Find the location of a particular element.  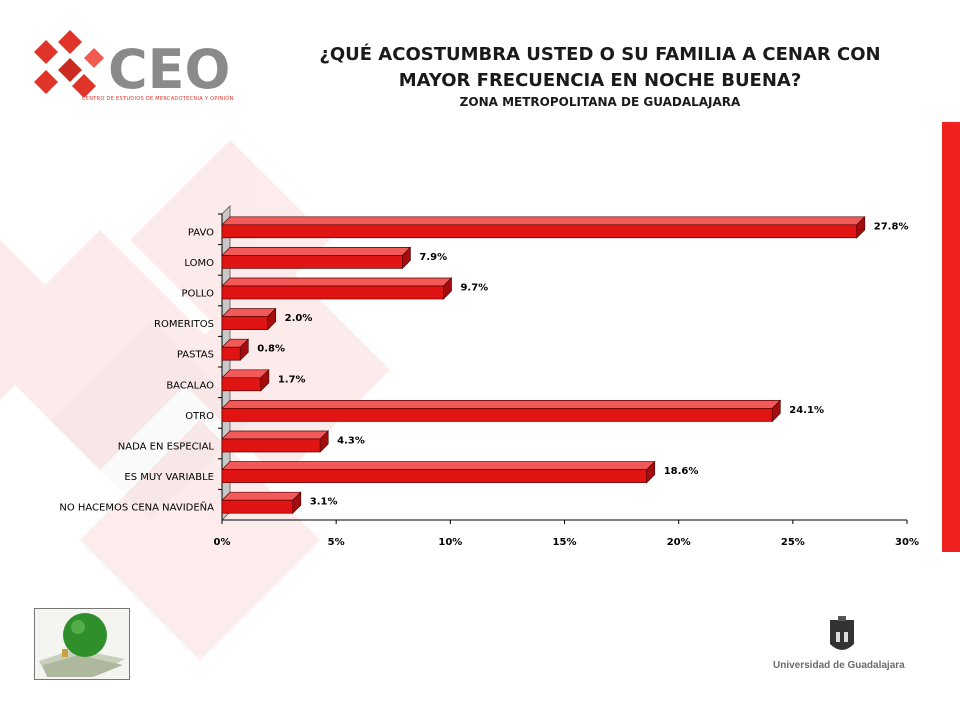

red-diamond-cubes-icon is located at coordinates (69, 64).